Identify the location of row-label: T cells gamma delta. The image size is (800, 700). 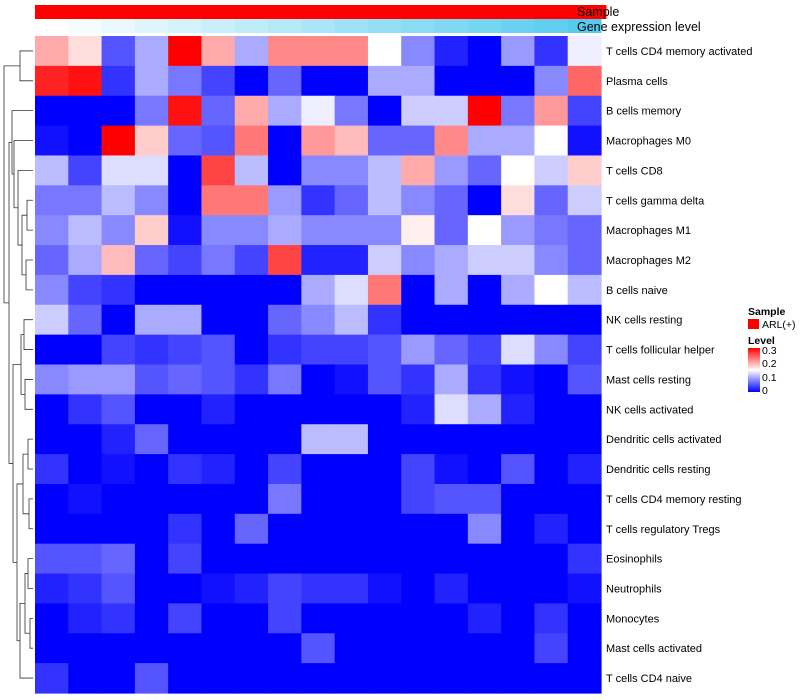
(655, 201).